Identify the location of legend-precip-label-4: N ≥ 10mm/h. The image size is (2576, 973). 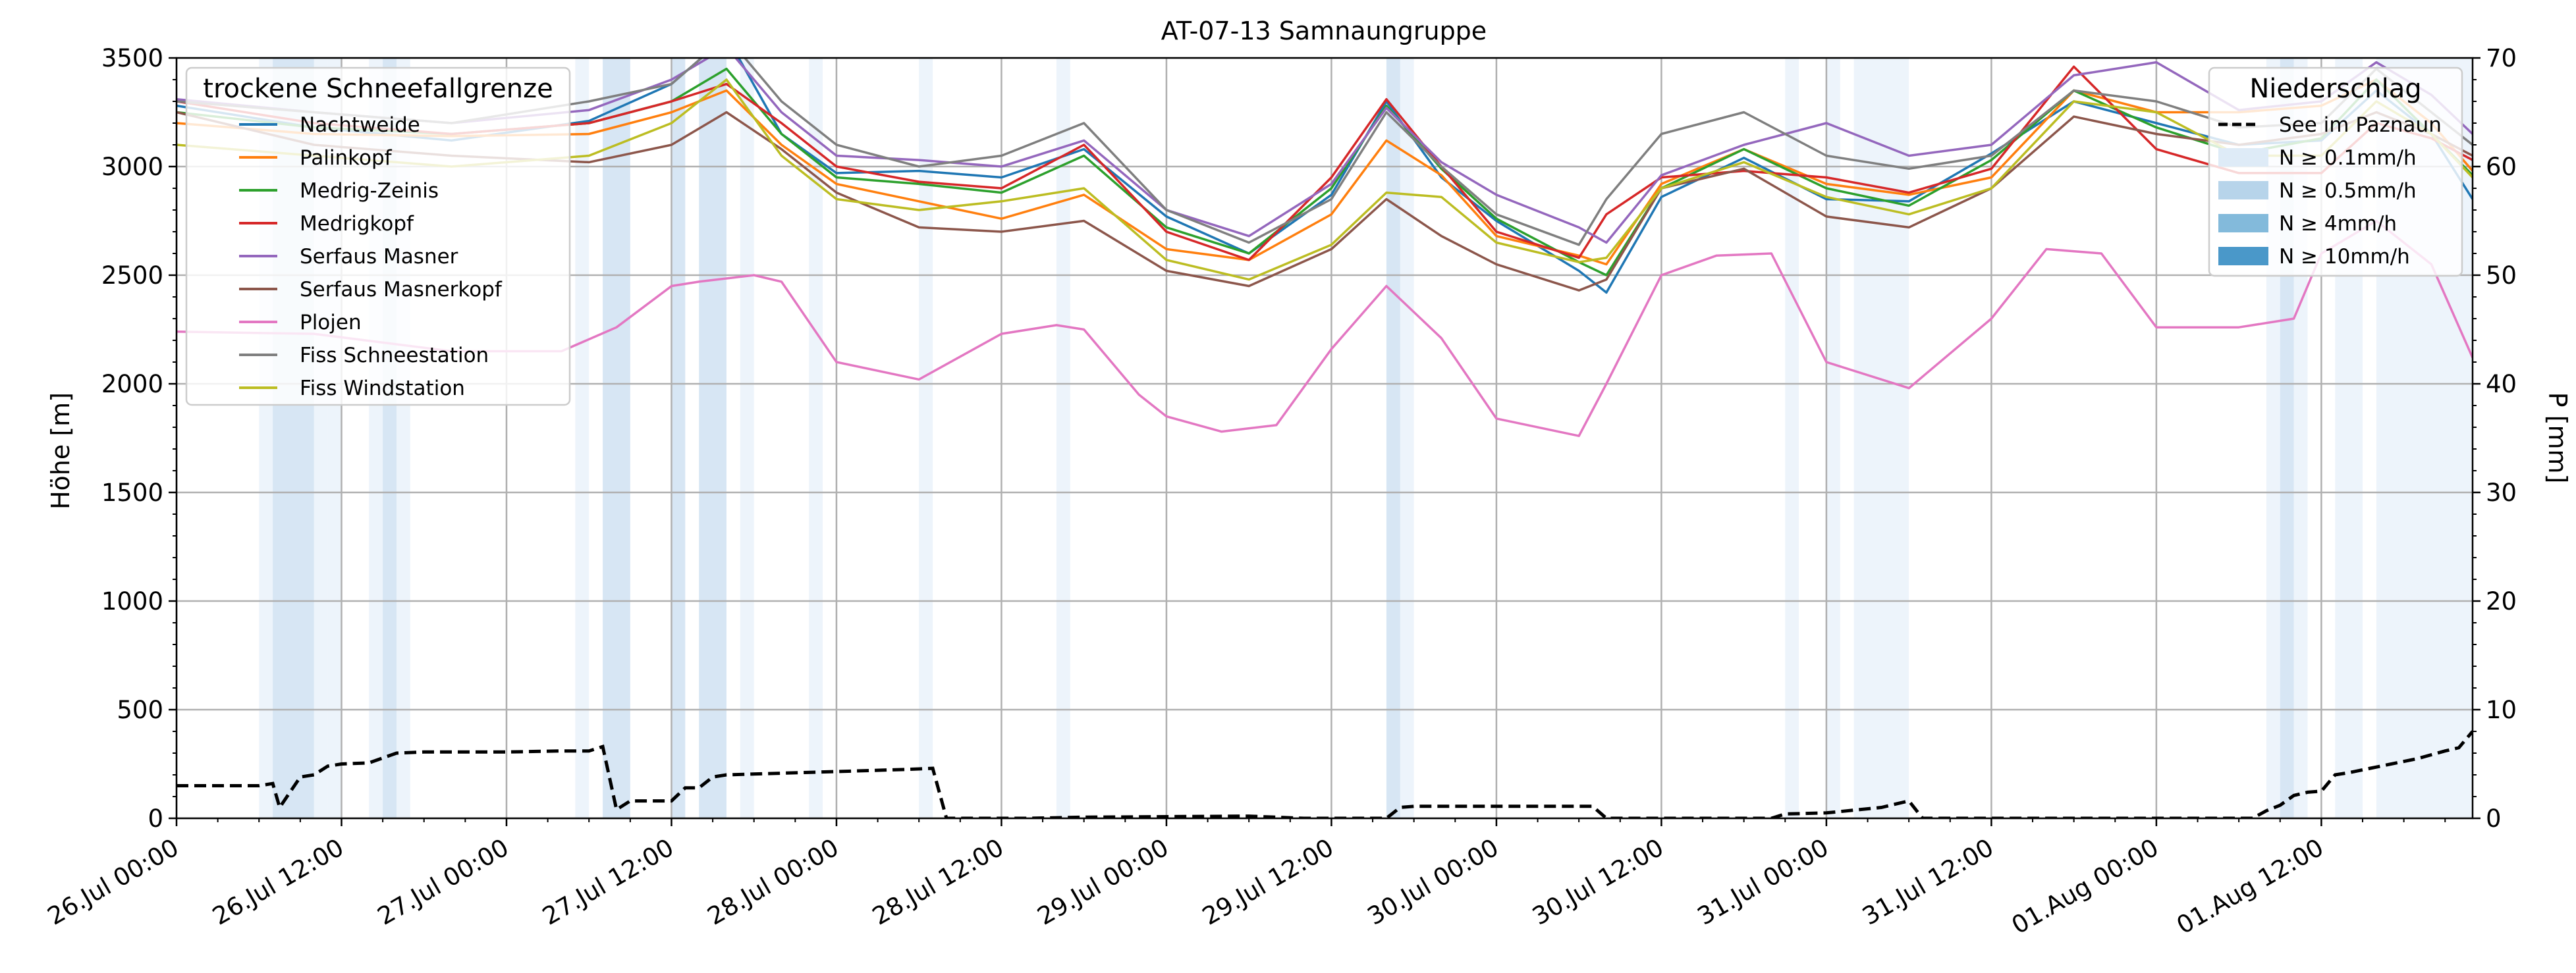
(2344, 257).